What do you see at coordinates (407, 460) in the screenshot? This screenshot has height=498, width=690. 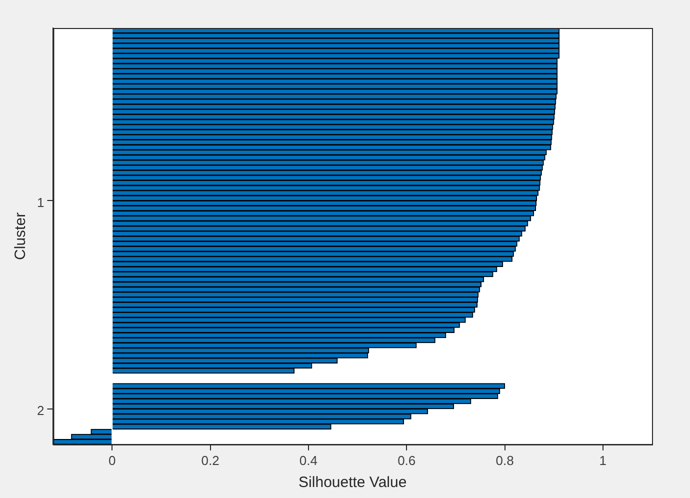 I see `x-tick-label: 0.6` at bounding box center [407, 460].